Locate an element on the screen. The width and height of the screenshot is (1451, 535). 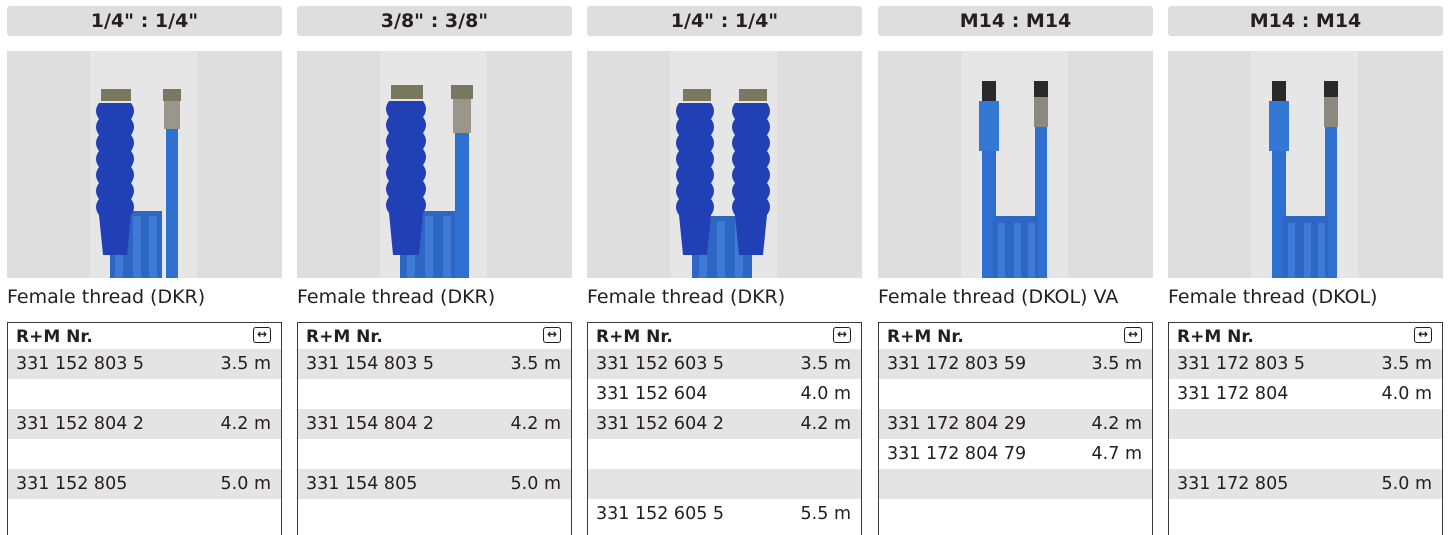
part-number: 331 172 804 is located at coordinates (1233, 394).